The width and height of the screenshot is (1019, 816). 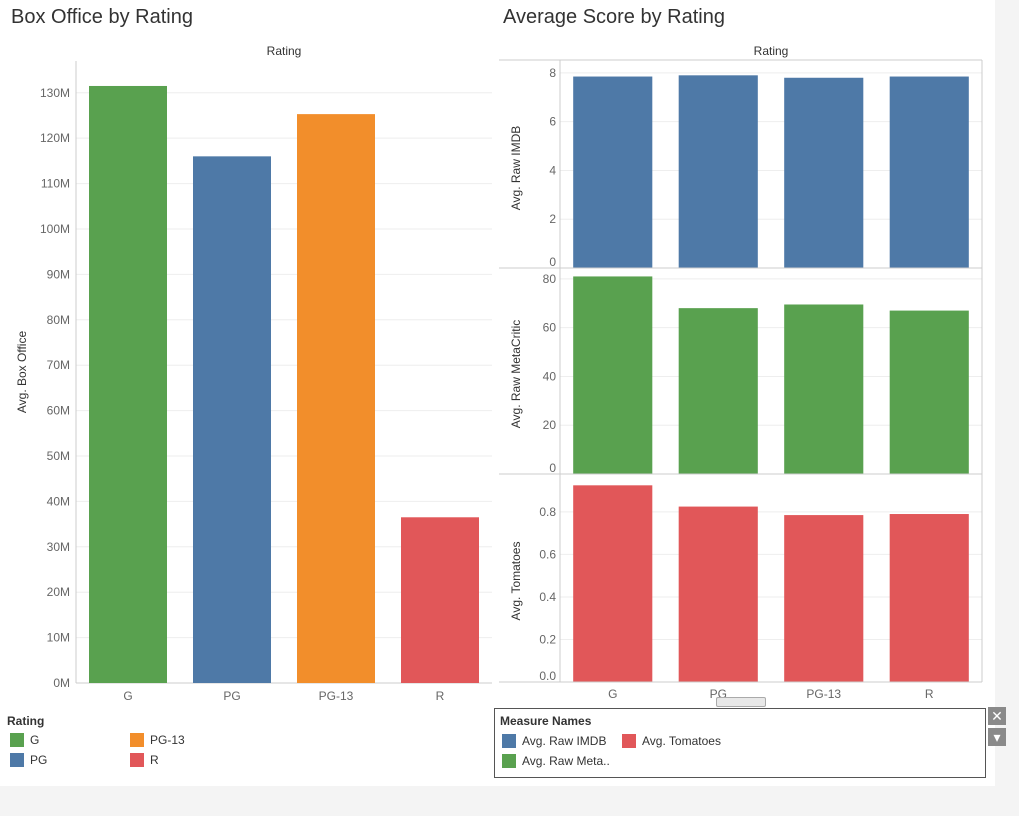 I want to click on legend-item-pg-13: PG-13, so click(x=157, y=740).